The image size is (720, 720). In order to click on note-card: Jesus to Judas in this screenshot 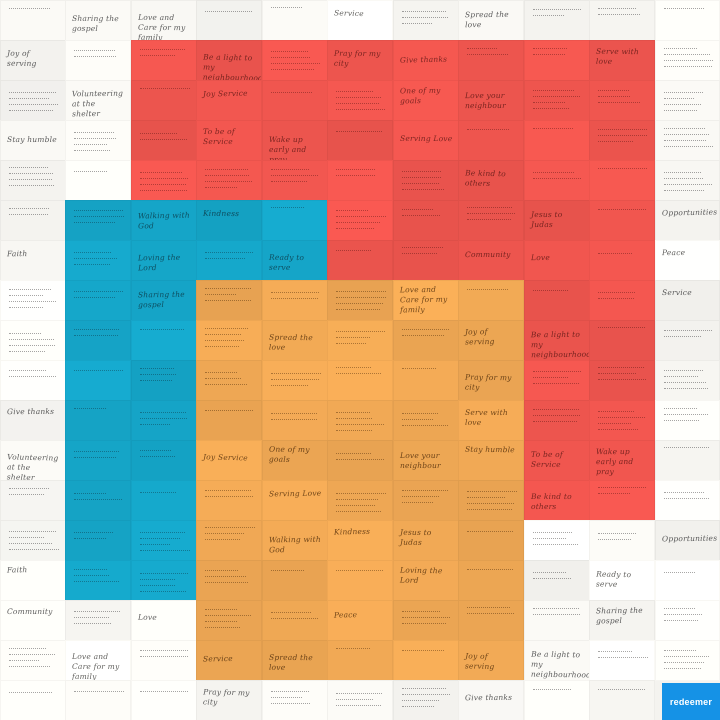, I will do `click(556, 220)`.